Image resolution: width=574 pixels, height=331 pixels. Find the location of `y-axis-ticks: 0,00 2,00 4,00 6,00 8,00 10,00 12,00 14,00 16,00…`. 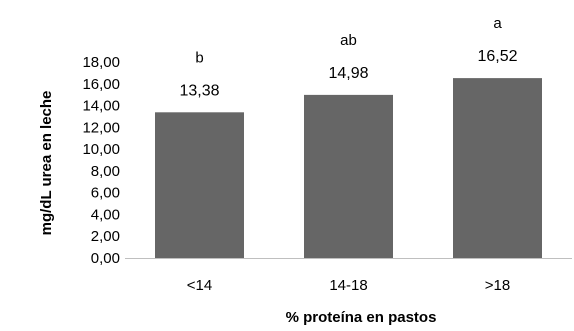

y-axis-ticks: 0,00 2,00 4,00 6,00 8,00 10,00 12,00 14,00 16,00… is located at coordinates (101, 160).